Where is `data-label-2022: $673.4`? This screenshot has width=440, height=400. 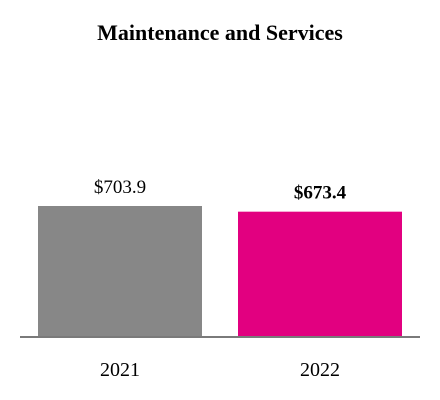 data-label-2022: $673.4 is located at coordinates (320, 193).